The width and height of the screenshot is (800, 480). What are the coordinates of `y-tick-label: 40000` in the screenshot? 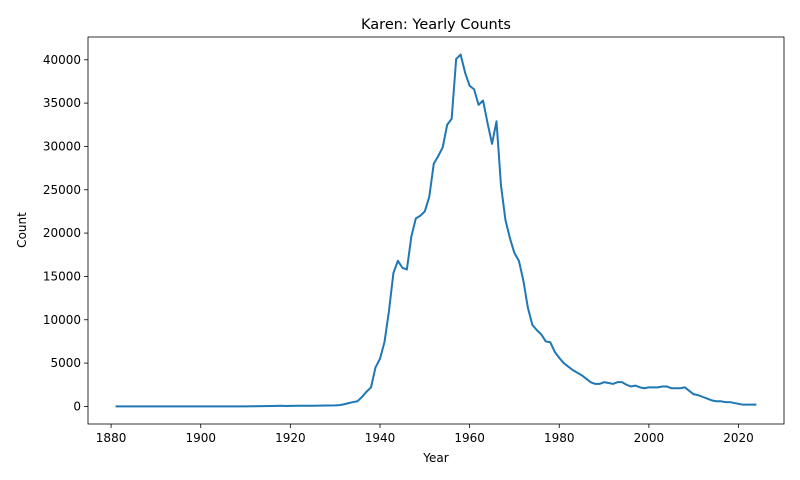 It's located at (62, 60).